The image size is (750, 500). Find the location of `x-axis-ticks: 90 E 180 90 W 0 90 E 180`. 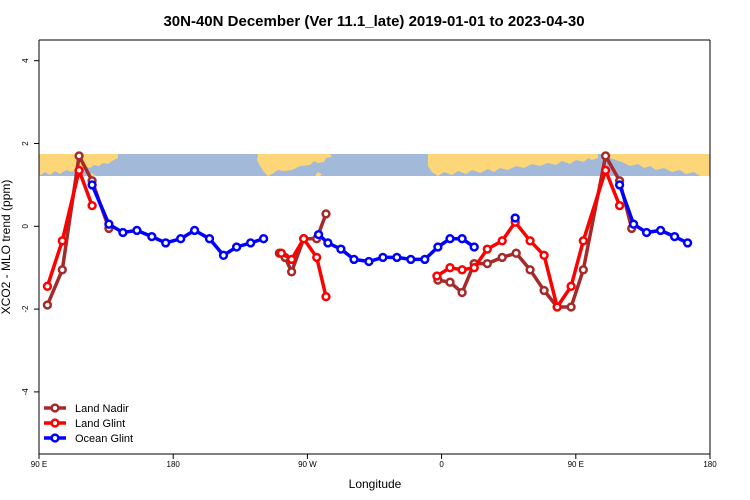

x-axis-ticks: 90 E 180 90 W 0 90 E 180 is located at coordinates (374, 461).